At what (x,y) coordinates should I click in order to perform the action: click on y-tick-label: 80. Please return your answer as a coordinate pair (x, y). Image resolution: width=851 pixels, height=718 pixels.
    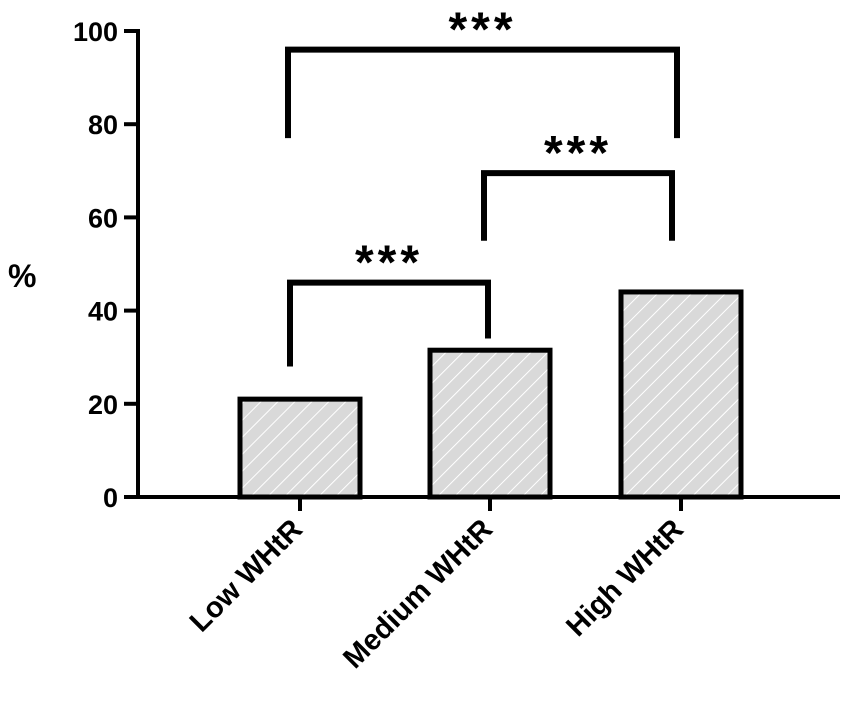
    Looking at the image, I should click on (103, 125).